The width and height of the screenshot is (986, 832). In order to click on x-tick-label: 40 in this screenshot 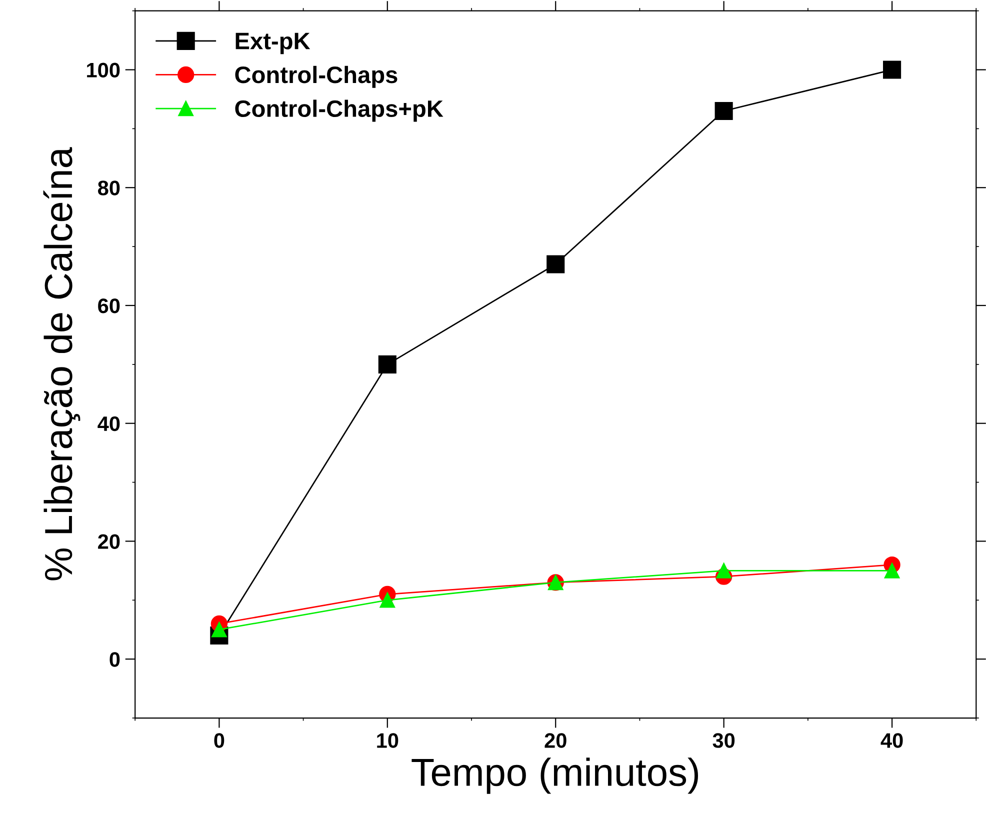, I will do `click(891, 740)`.